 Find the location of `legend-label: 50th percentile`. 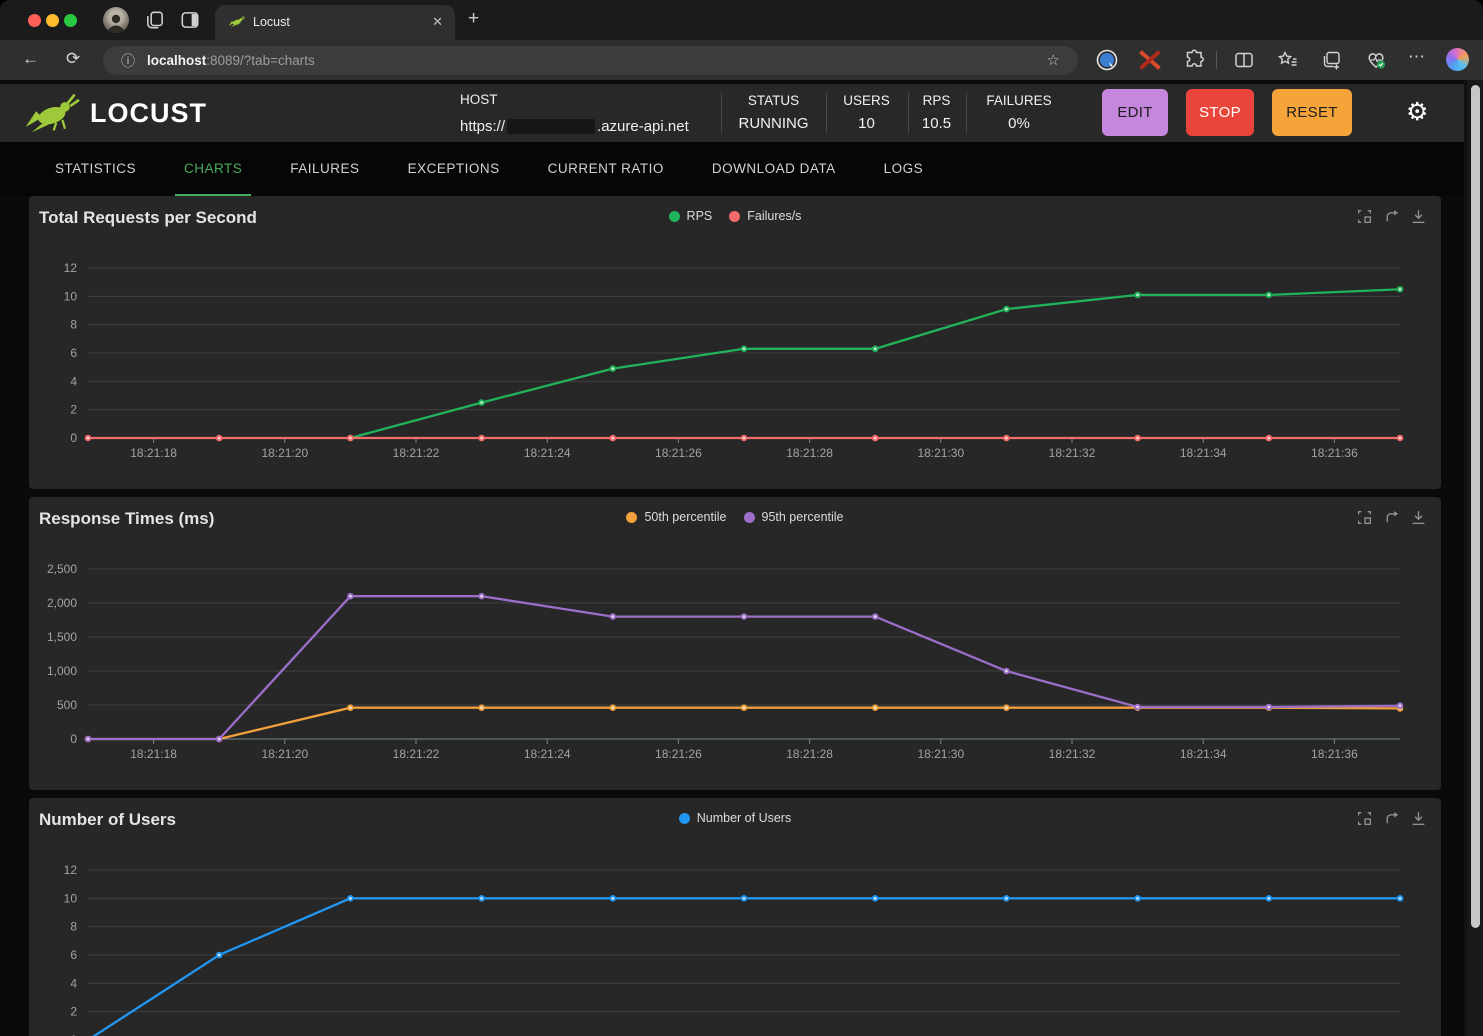

legend-label: 50th percentile is located at coordinates (685, 517).